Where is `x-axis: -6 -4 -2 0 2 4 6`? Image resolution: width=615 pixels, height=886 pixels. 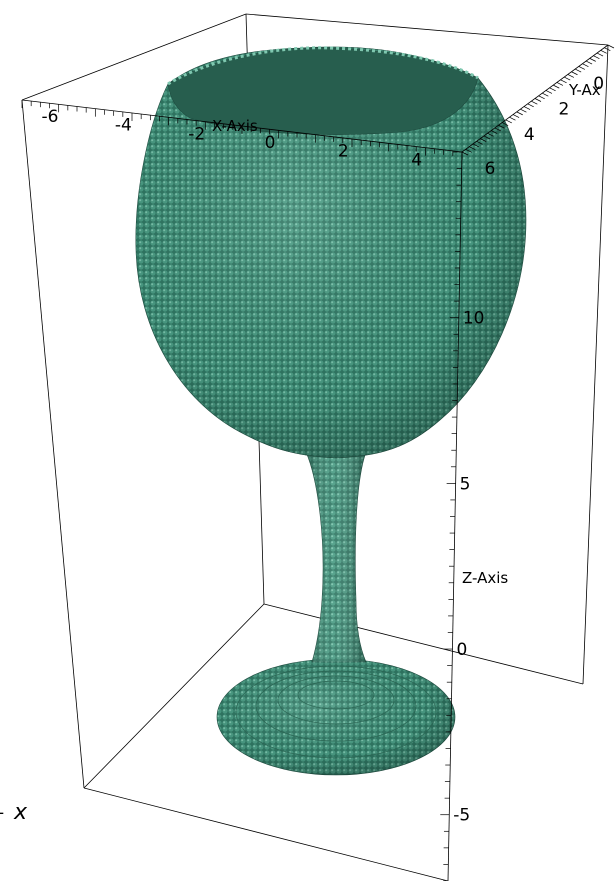 x-axis: -6 -4 -2 0 2 4 6 is located at coordinates (258, 139).